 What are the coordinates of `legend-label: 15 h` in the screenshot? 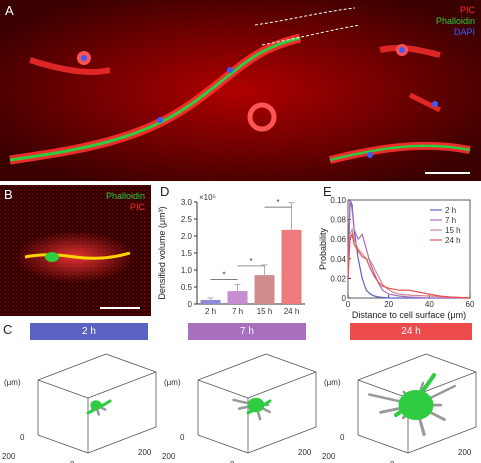 It's located at (453, 230).